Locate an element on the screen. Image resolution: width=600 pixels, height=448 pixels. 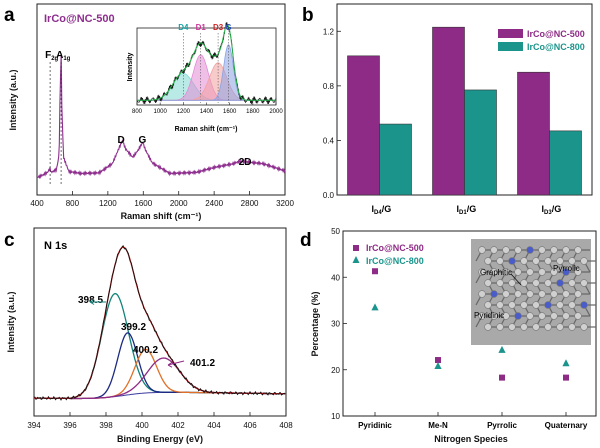
panel-a-ylabel: Intensity (a.u.) is located at coordinates (13, 99).